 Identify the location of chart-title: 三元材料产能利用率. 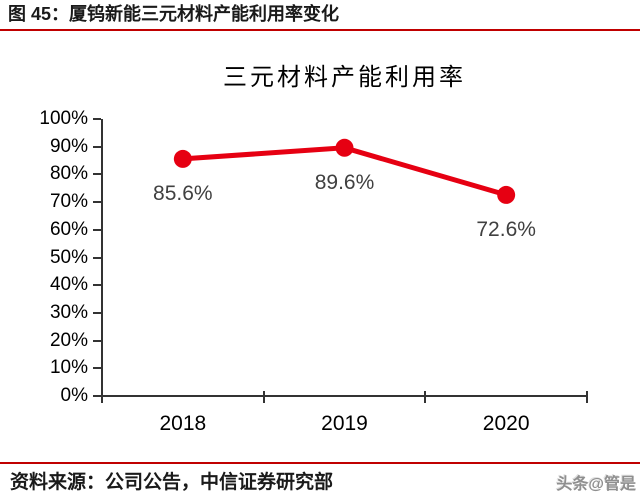
(344, 77).